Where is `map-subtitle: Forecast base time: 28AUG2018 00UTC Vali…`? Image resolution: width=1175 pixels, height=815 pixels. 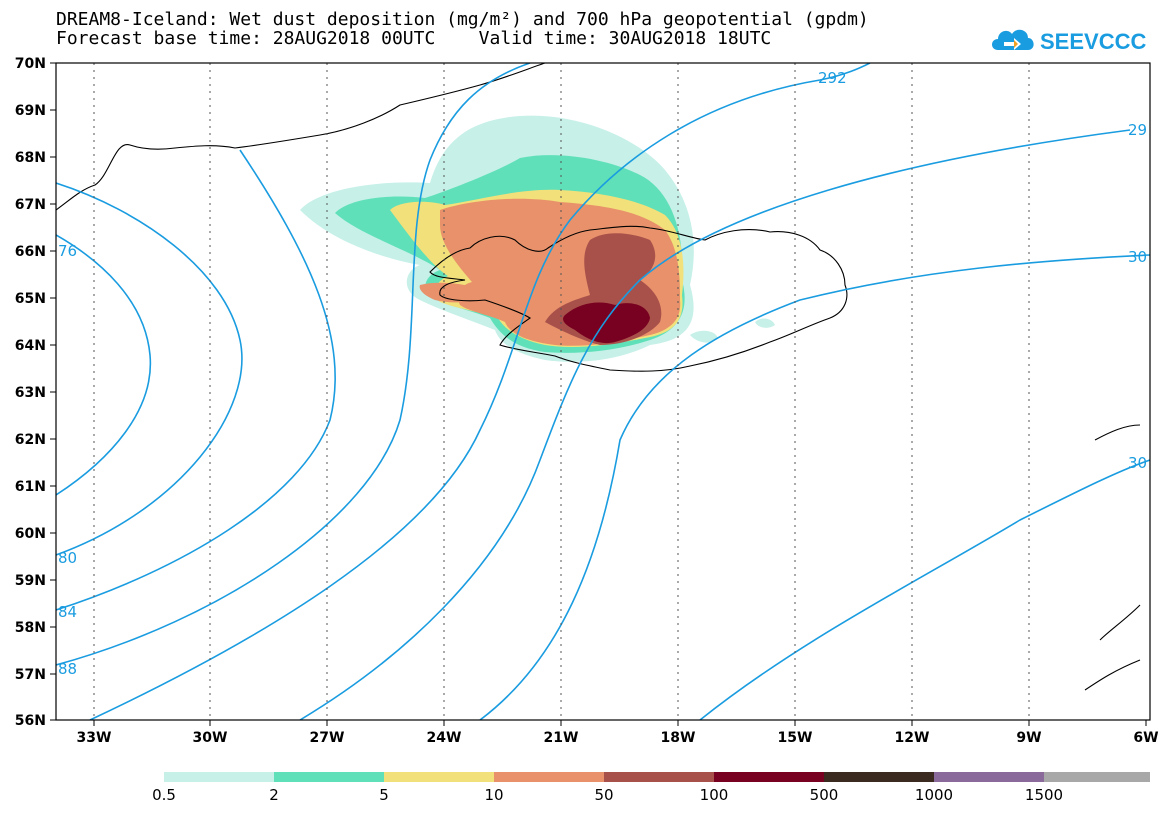 map-subtitle: Forecast base time: 28AUG2018 00UTC Vali… is located at coordinates (414, 38).